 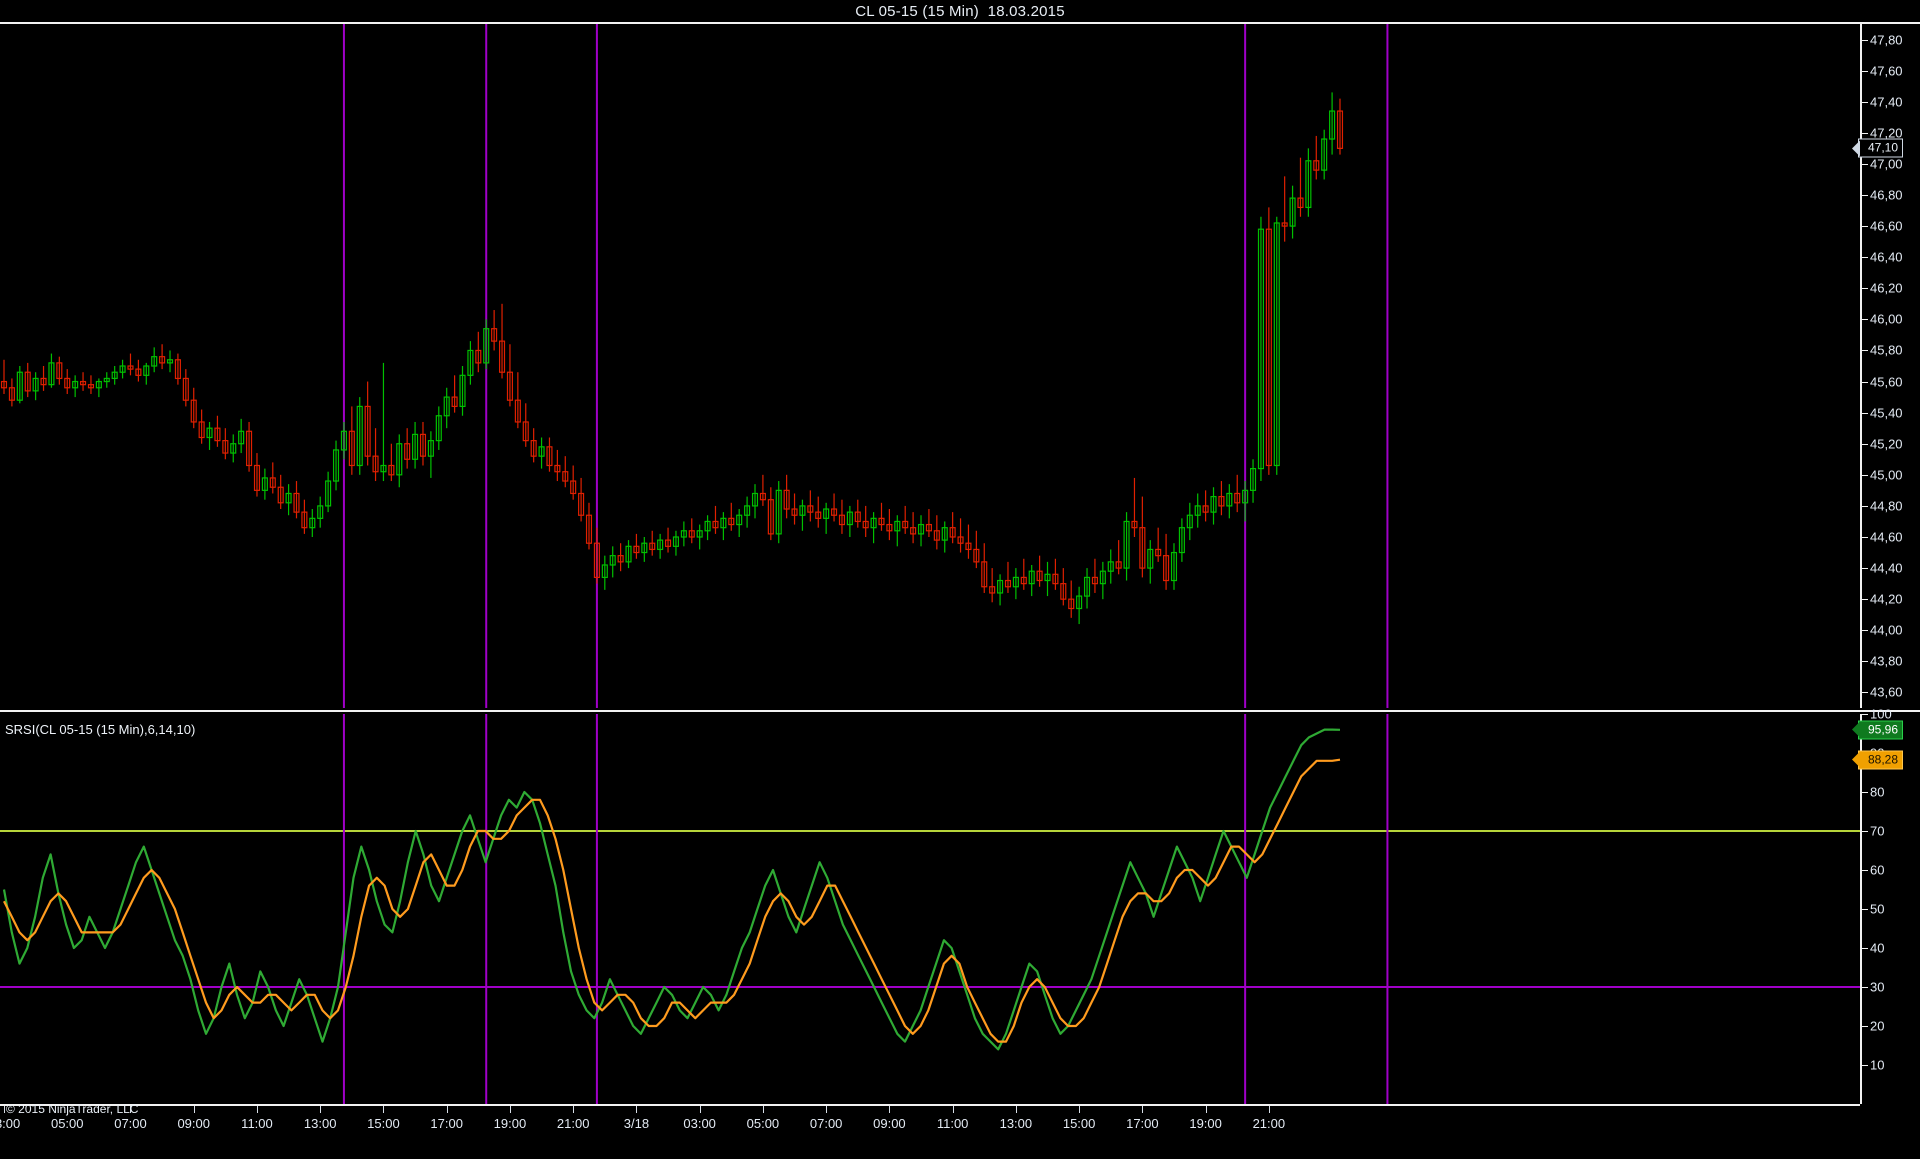 What do you see at coordinates (1877, 870) in the screenshot?
I see `indicator-tick-label: 60` at bounding box center [1877, 870].